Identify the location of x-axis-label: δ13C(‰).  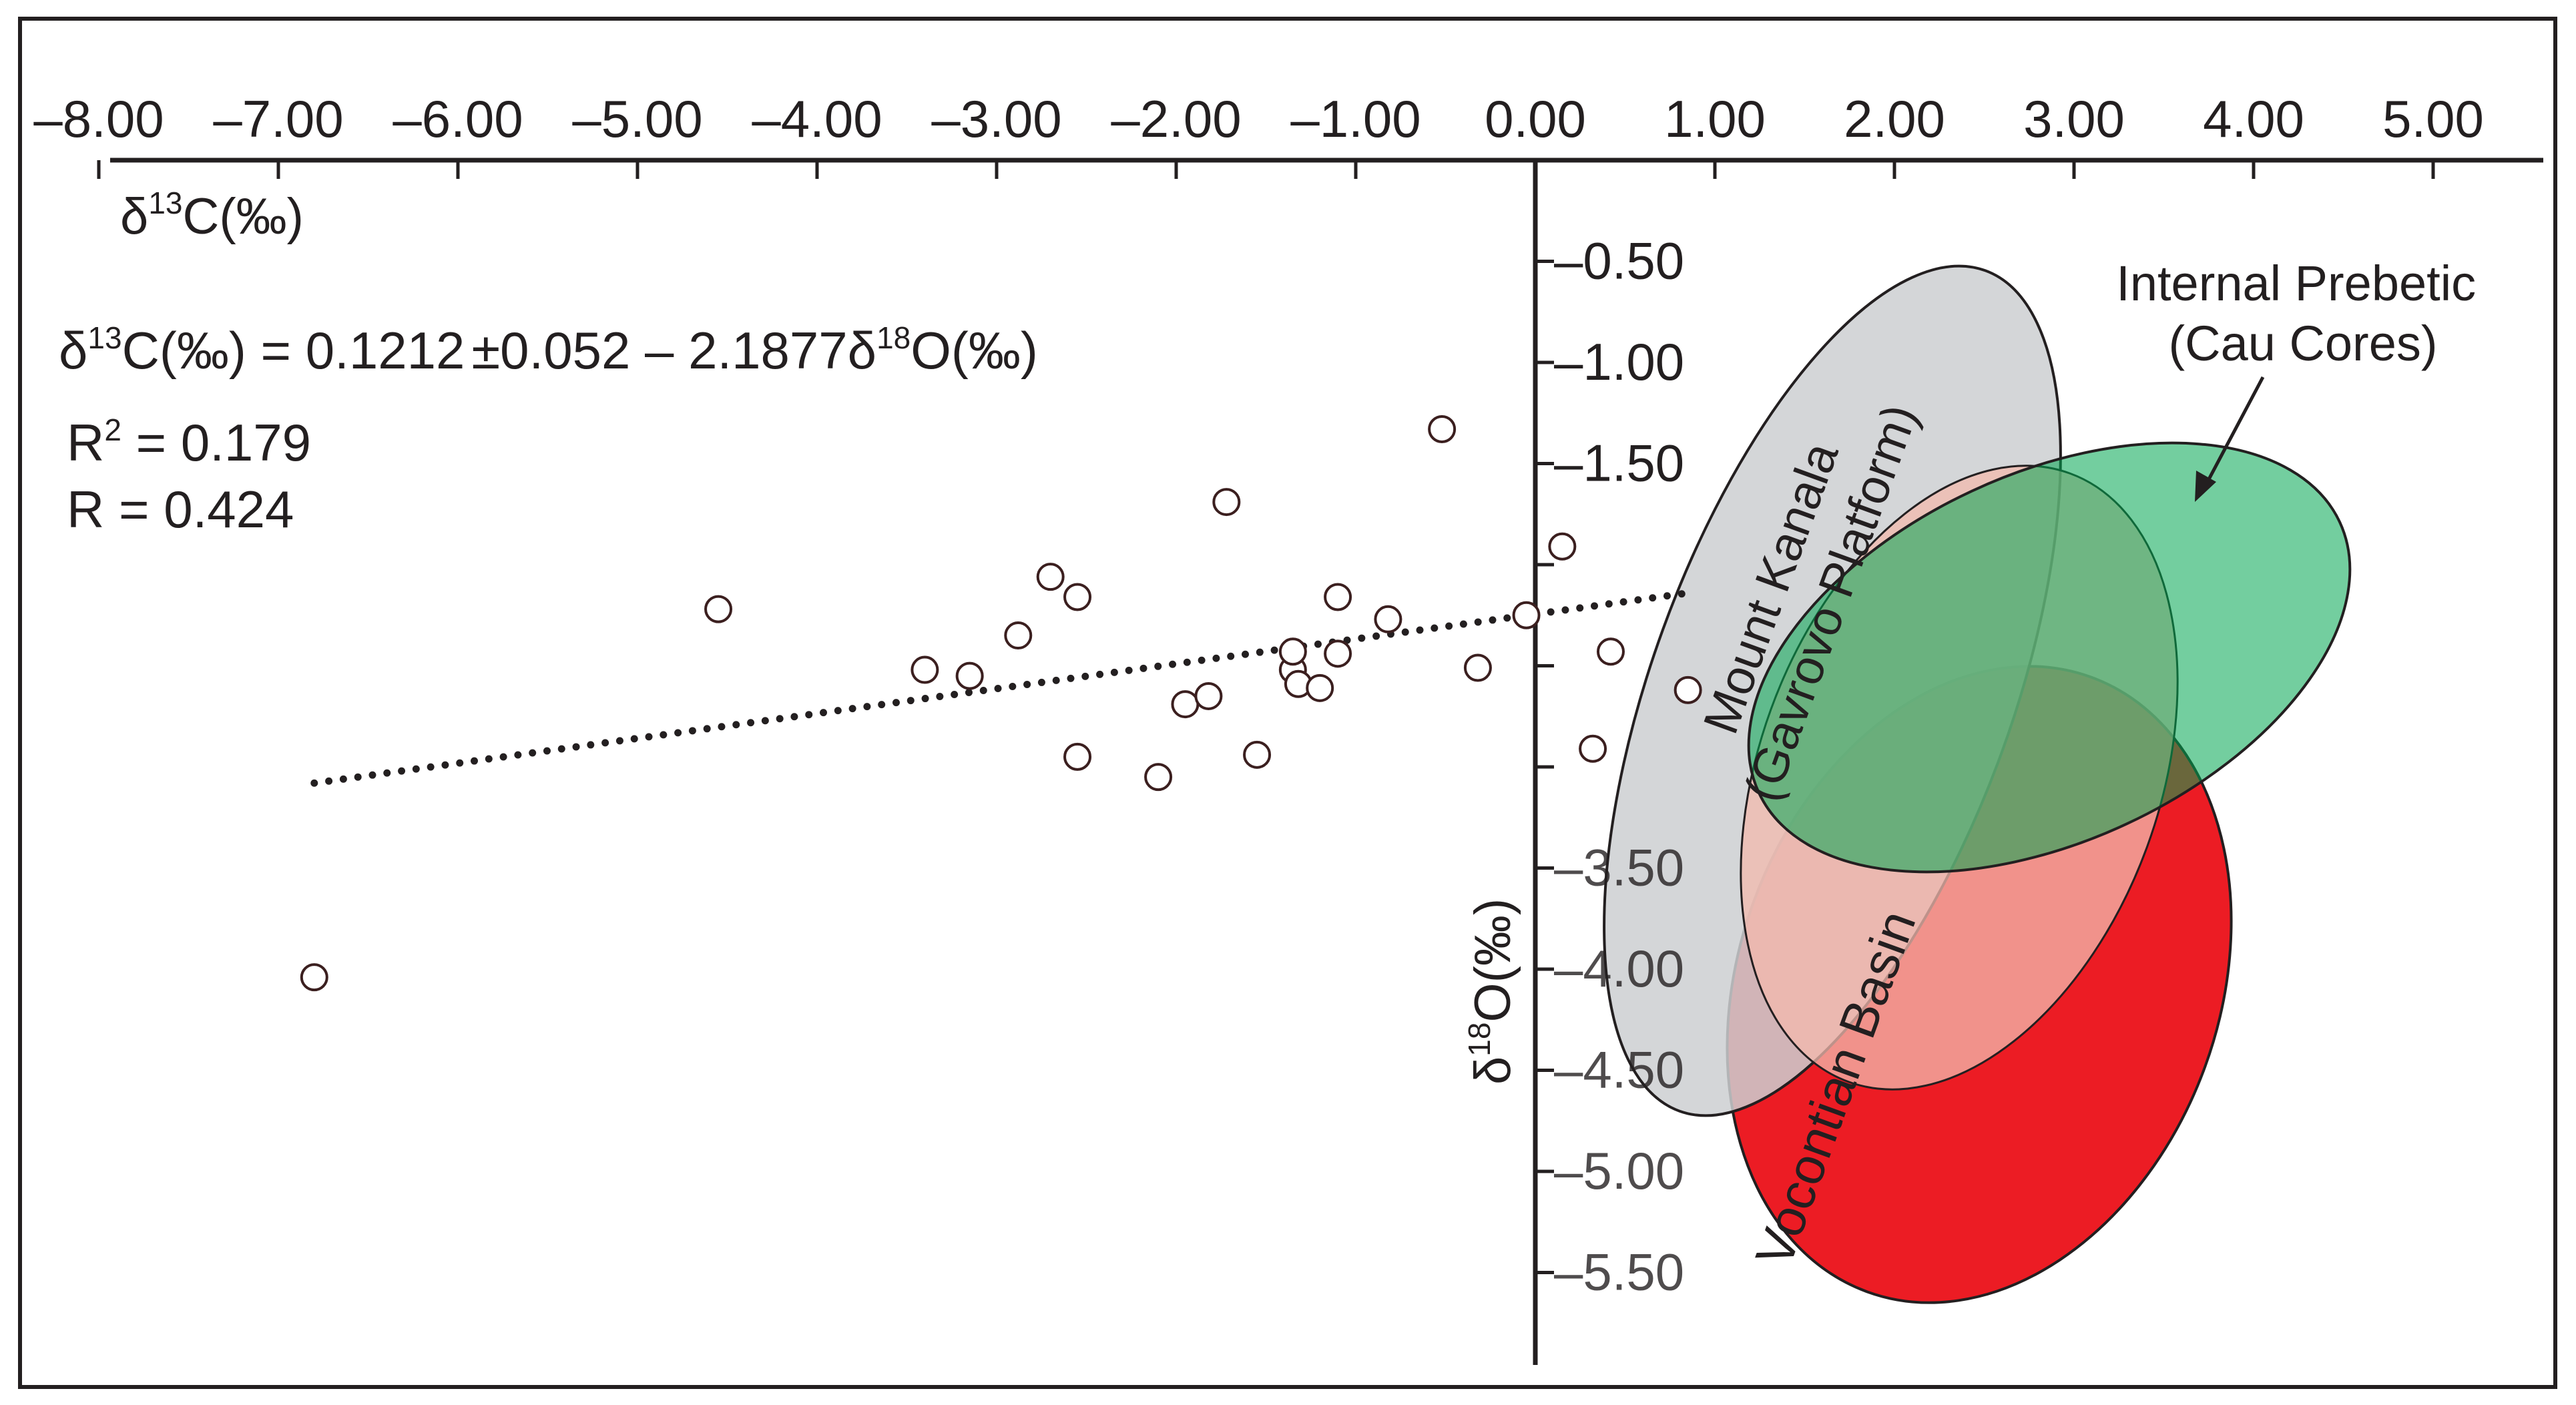
(212, 215).